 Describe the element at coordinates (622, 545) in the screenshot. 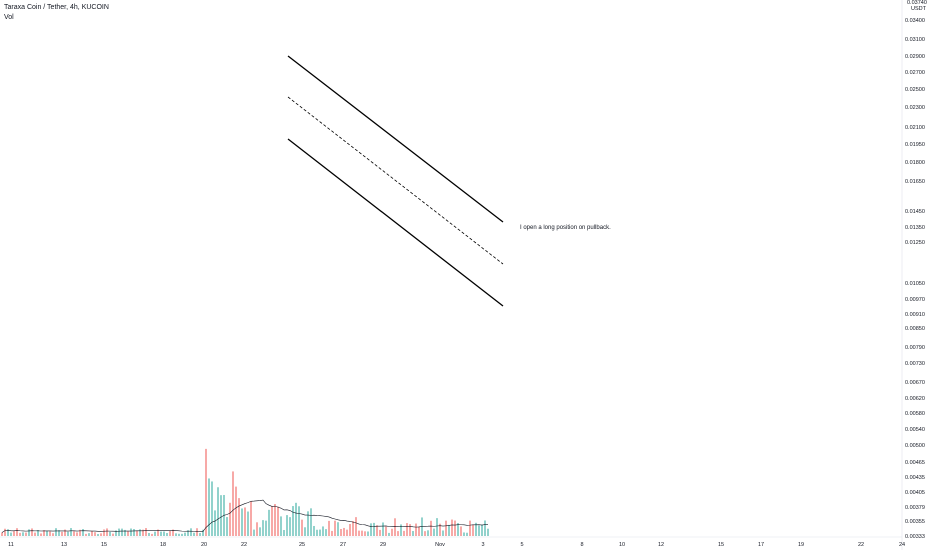

I see `time-tick-label: 10` at that location.